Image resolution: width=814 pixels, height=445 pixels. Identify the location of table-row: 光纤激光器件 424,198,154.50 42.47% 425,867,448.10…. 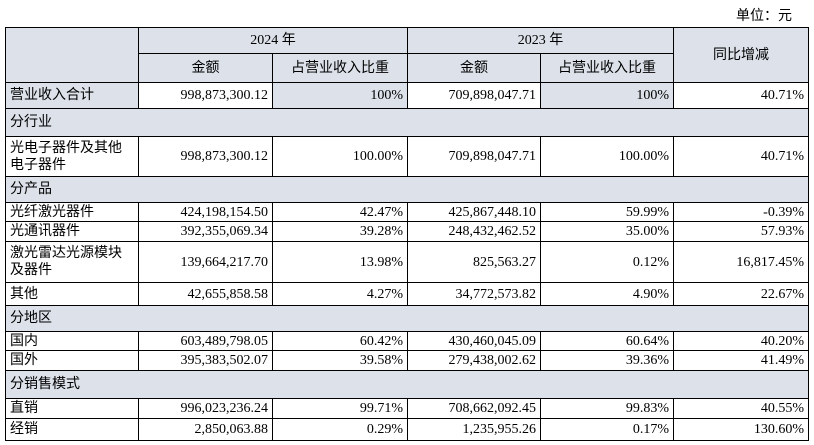
(407, 212).